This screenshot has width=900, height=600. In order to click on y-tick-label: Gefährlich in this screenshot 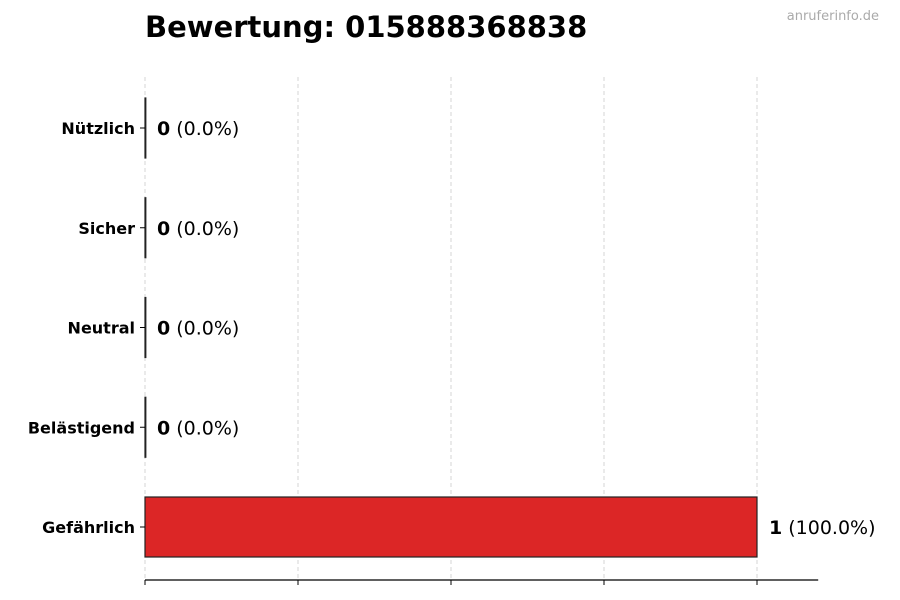, I will do `click(88, 527)`.